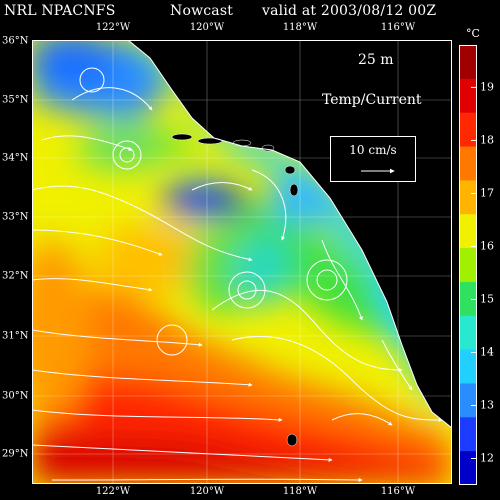 This screenshot has height=500, width=500. What do you see at coordinates (398, 27) in the screenshot?
I see `lon-top-label-3: 116°W` at bounding box center [398, 27].